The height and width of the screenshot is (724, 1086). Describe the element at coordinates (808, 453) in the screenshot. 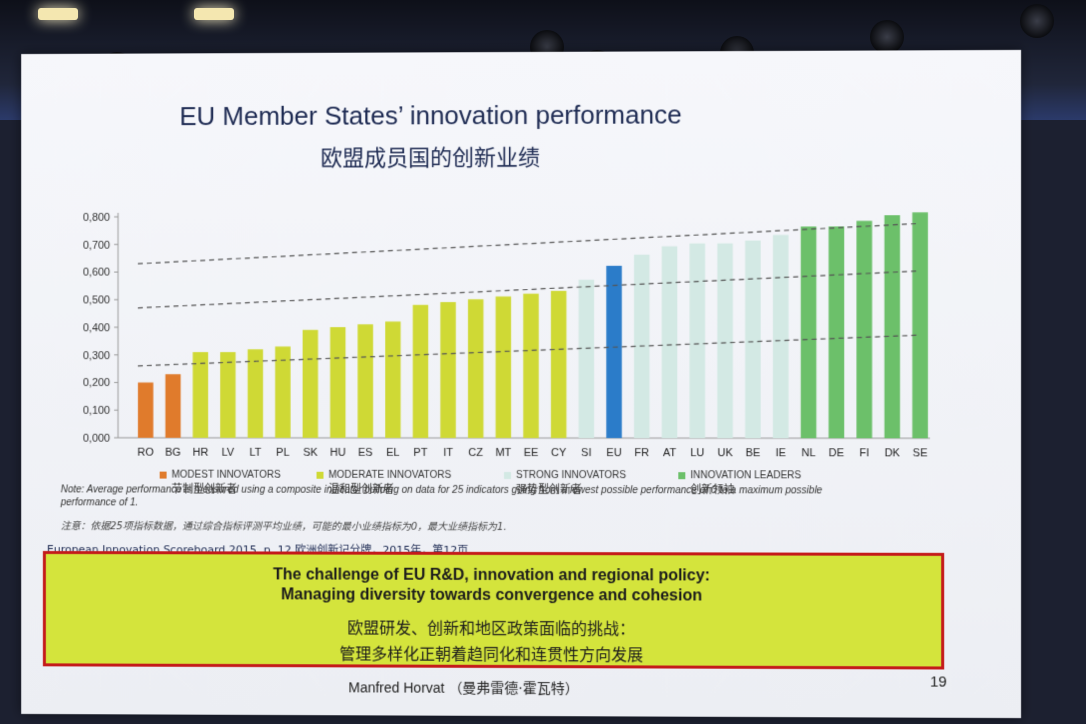

I see `x-tick-label: NL` at that location.